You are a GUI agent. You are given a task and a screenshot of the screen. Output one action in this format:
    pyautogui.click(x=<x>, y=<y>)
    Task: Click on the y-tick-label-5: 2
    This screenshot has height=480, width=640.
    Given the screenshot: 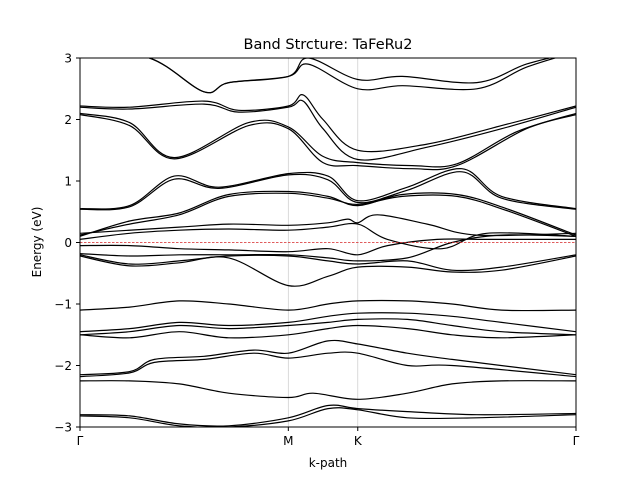 What is the action you would take?
    pyautogui.click(x=68, y=120)
    